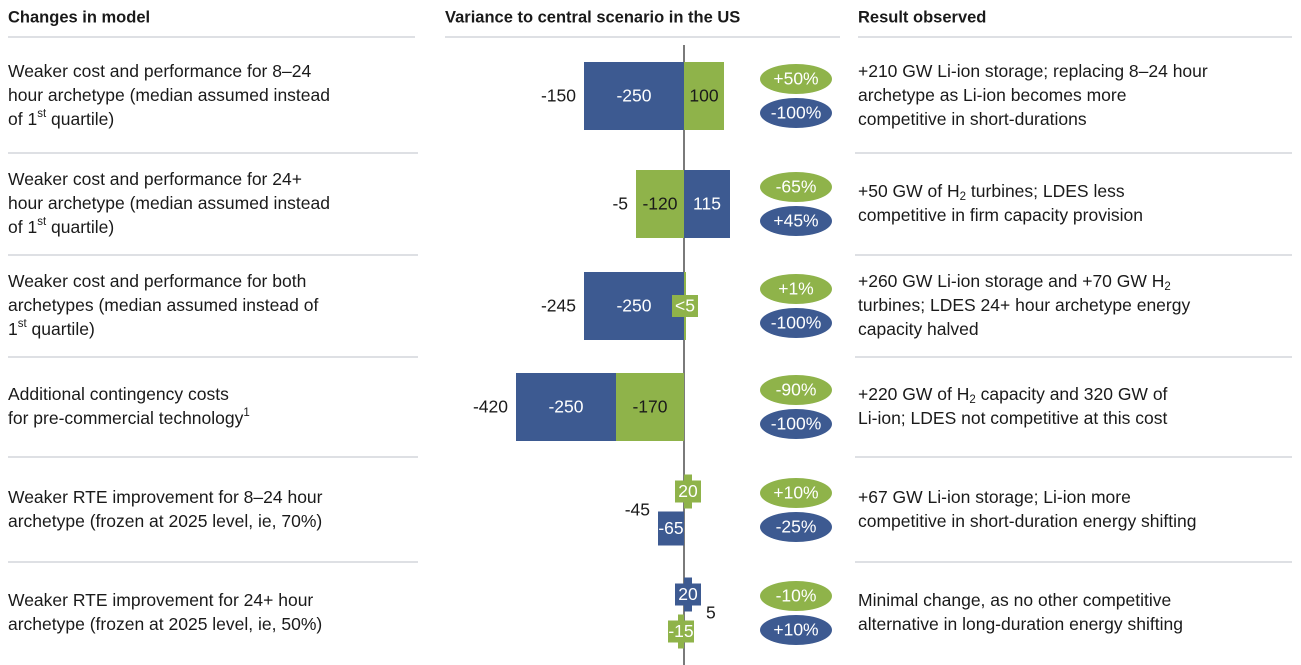  I want to click on text-span: +220 GW of H, so click(913, 394).